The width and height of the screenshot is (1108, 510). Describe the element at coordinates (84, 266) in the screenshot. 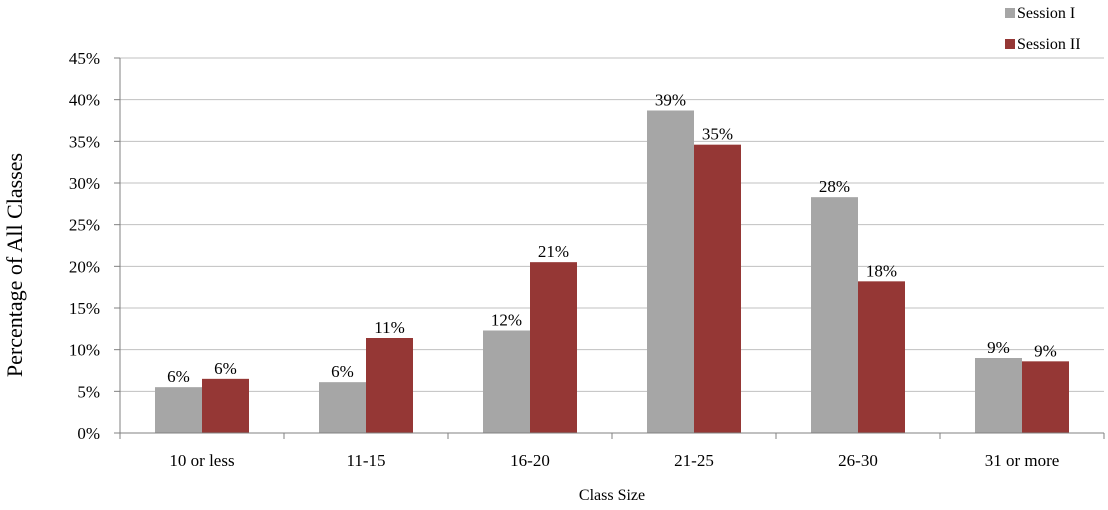

I see `y-tick-label: 20%` at that location.